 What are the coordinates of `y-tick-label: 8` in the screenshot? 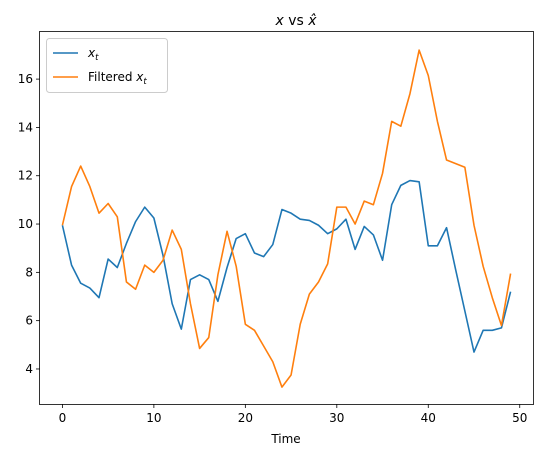 It's located at (29, 272).